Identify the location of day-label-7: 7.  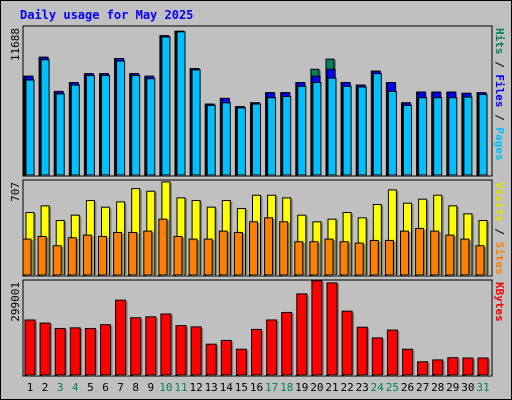
(120, 387).